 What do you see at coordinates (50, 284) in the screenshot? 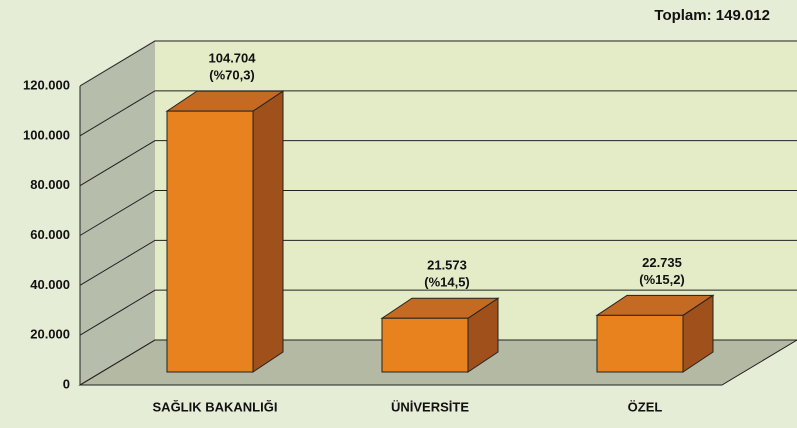
I see `y-tick-label: 40.000` at bounding box center [50, 284].